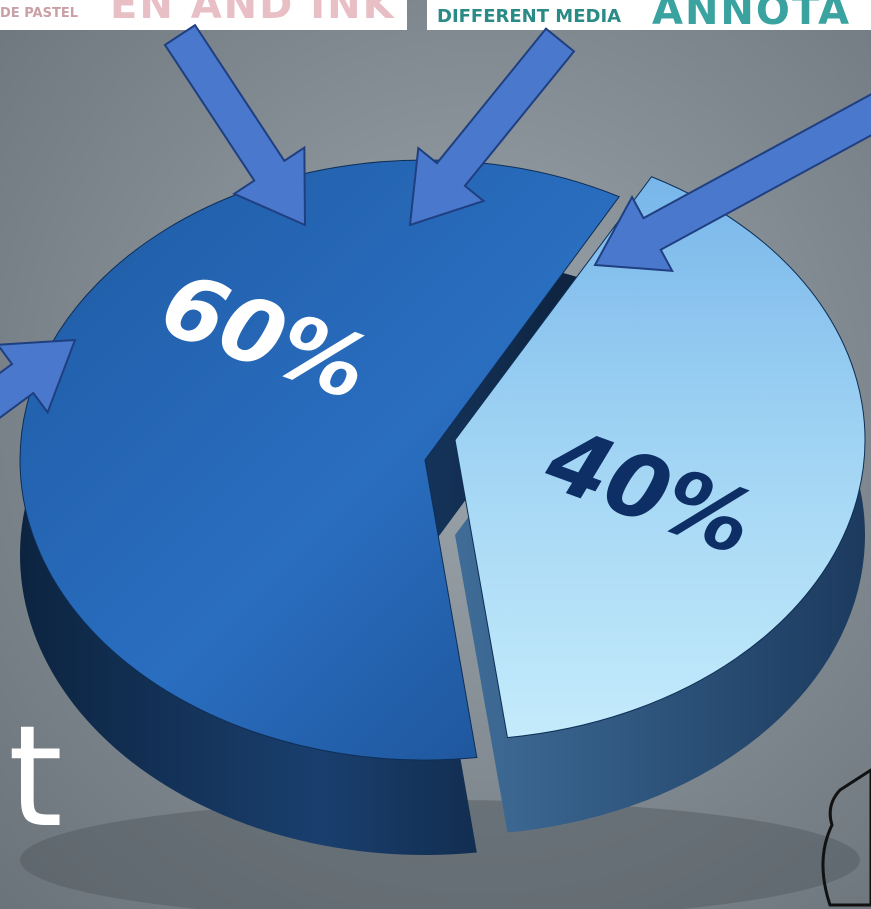 This screenshot has width=871, height=909. What do you see at coordinates (649, 15) in the screenshot?
I see `banner-right: DIFFERENT MEDIA ANNOTA` at bounding box center [649, 15].